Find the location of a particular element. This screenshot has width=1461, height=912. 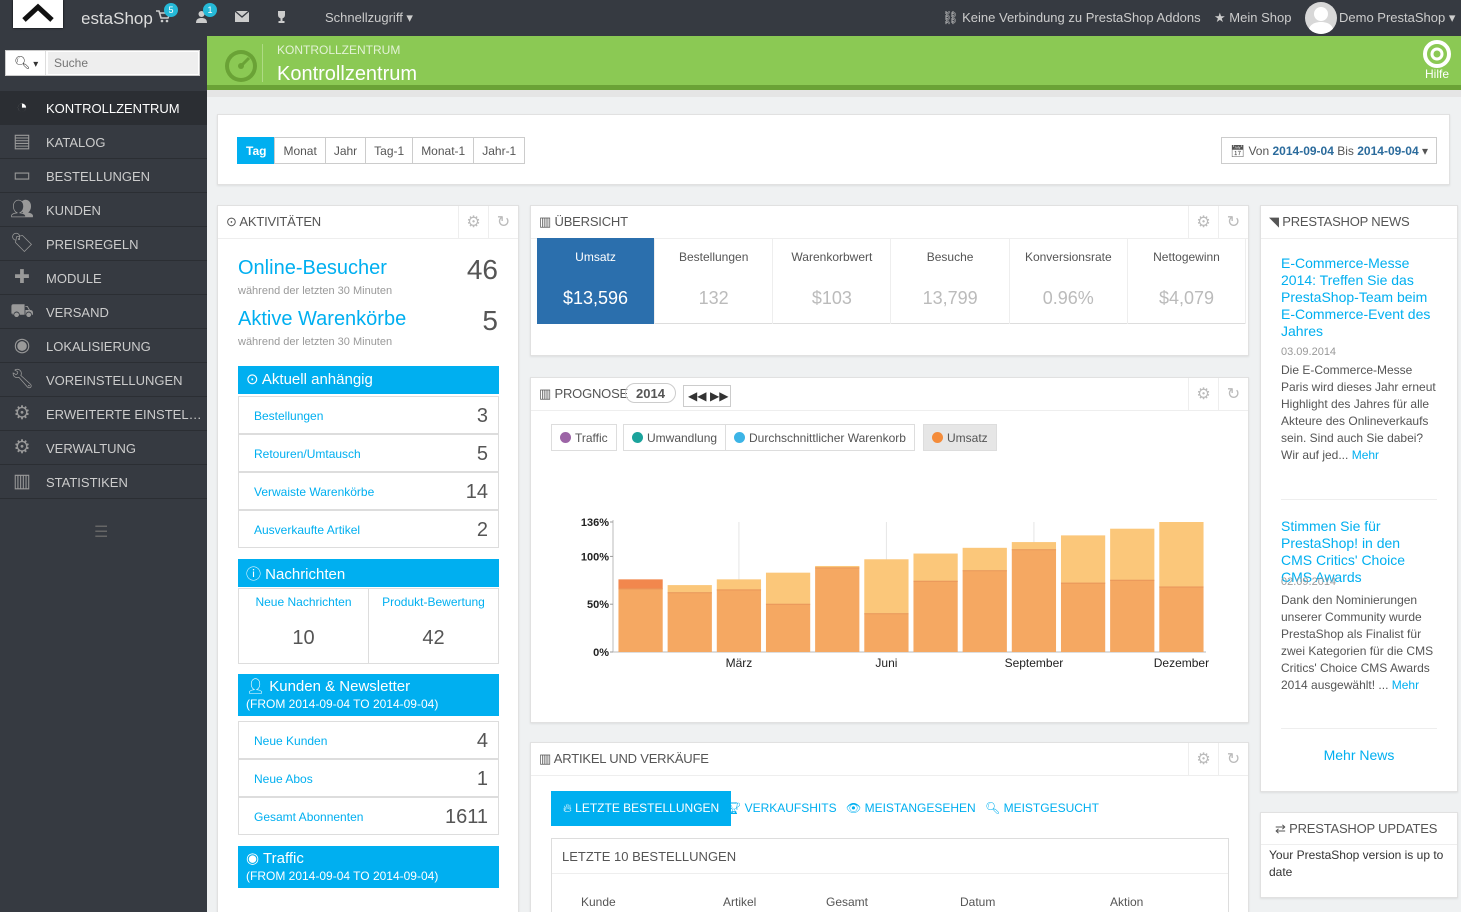

active-carts-label: Aktive Warenkörbe is located at coordinates (322, 319).